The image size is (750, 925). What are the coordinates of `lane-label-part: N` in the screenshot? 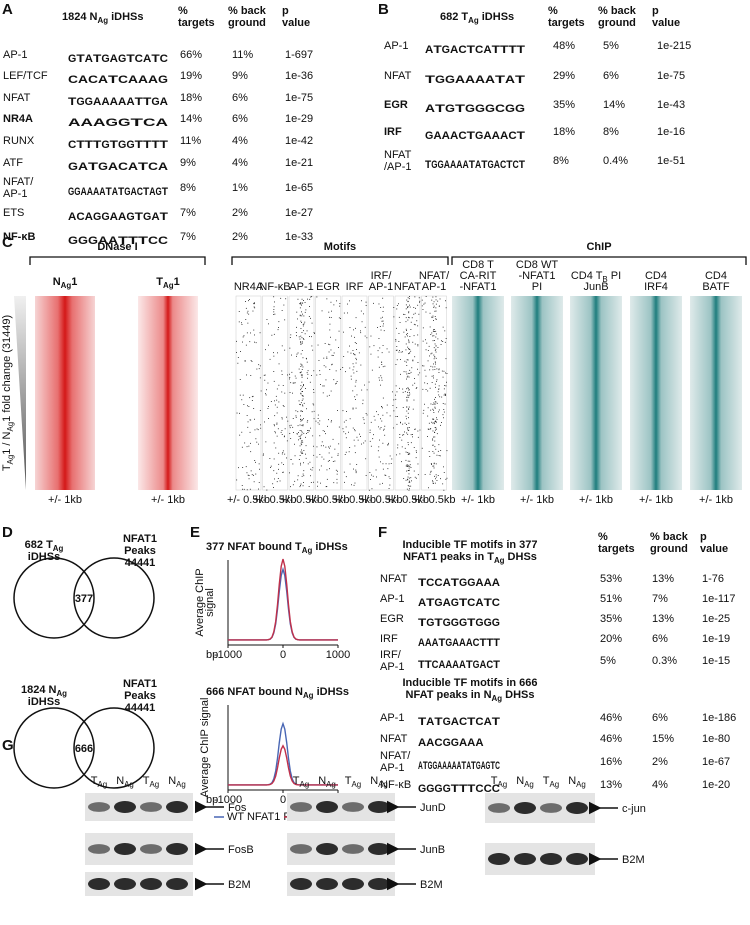 It's located at (374, 781).